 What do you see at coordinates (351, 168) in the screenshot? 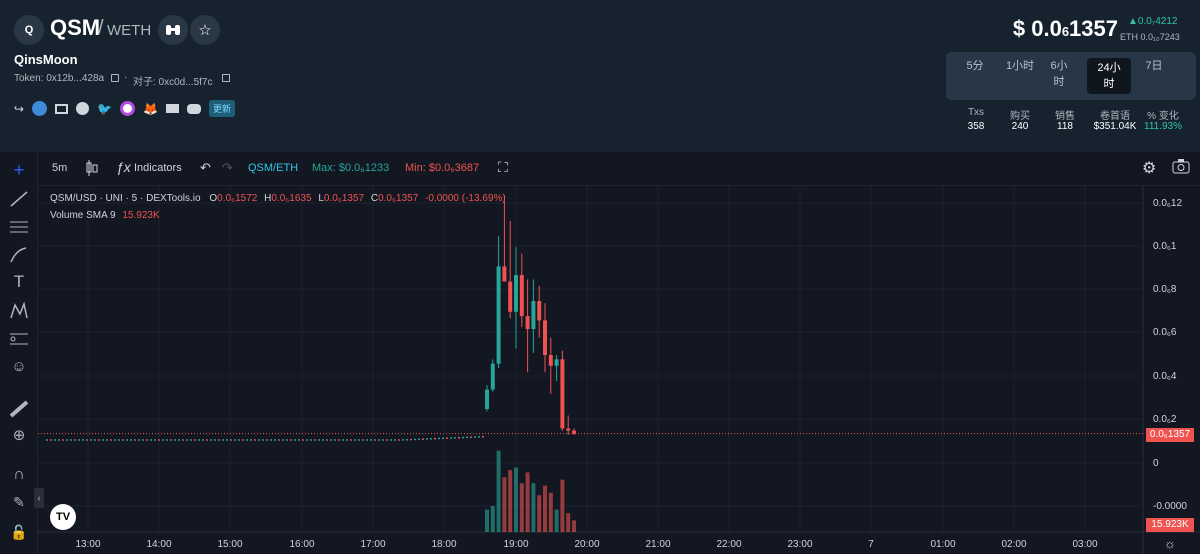
I see `max-price: Max: $0.0₆1233` at bounding box center [351, 168].